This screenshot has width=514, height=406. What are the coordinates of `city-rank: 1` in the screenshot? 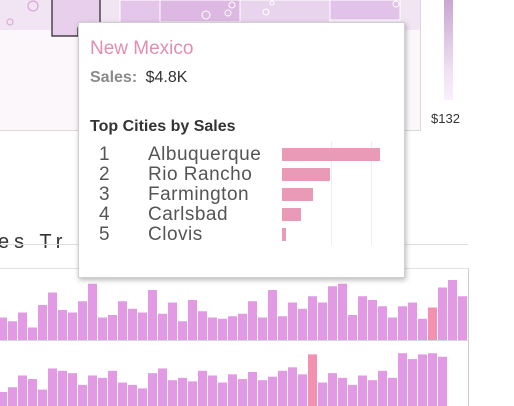 It's located at (104, 154).